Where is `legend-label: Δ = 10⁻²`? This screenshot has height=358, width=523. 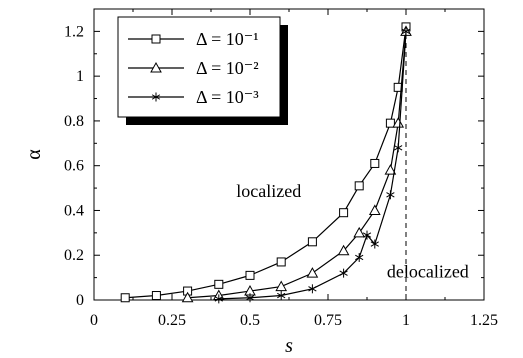
legend-label: Δ = 10⁻² is located at coordinates (227, 68).